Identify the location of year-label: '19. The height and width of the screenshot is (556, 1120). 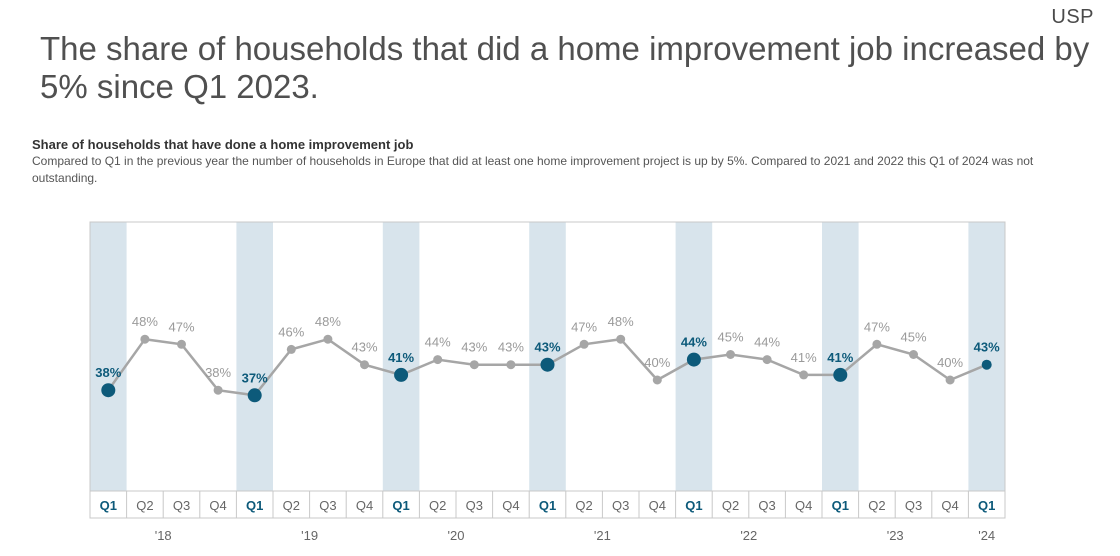
(309, 535).